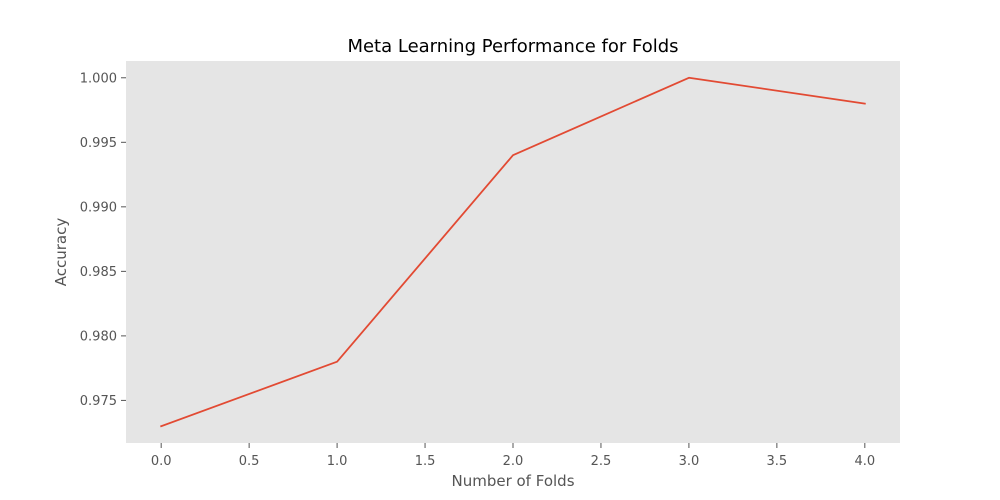 This screenshot has height=500, width=1000. I want to click on y-tick-label: 1.000, so click(98, 78).